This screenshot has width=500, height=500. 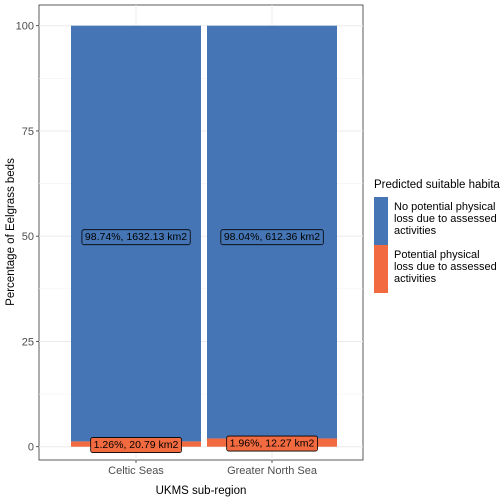 I want to click on x-axis-ticks: Celtic Seas Greater North Sea, so click(x=213, y=468).